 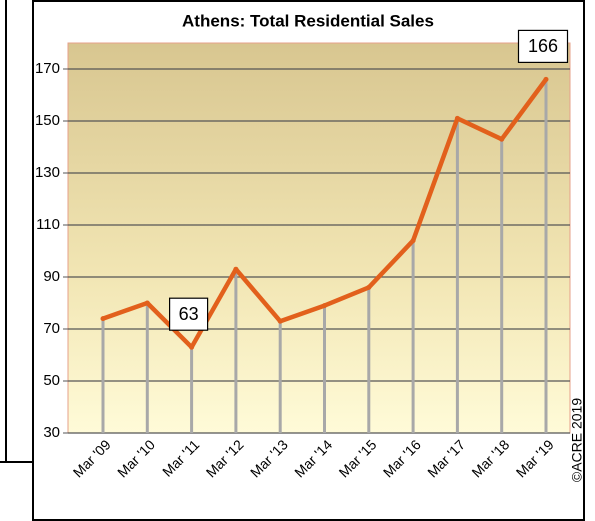 What do you see at coordinates (577, 440) in the screenshot?
I see `copyright: ©ACRE 2019` at bounding box center [577, 440].